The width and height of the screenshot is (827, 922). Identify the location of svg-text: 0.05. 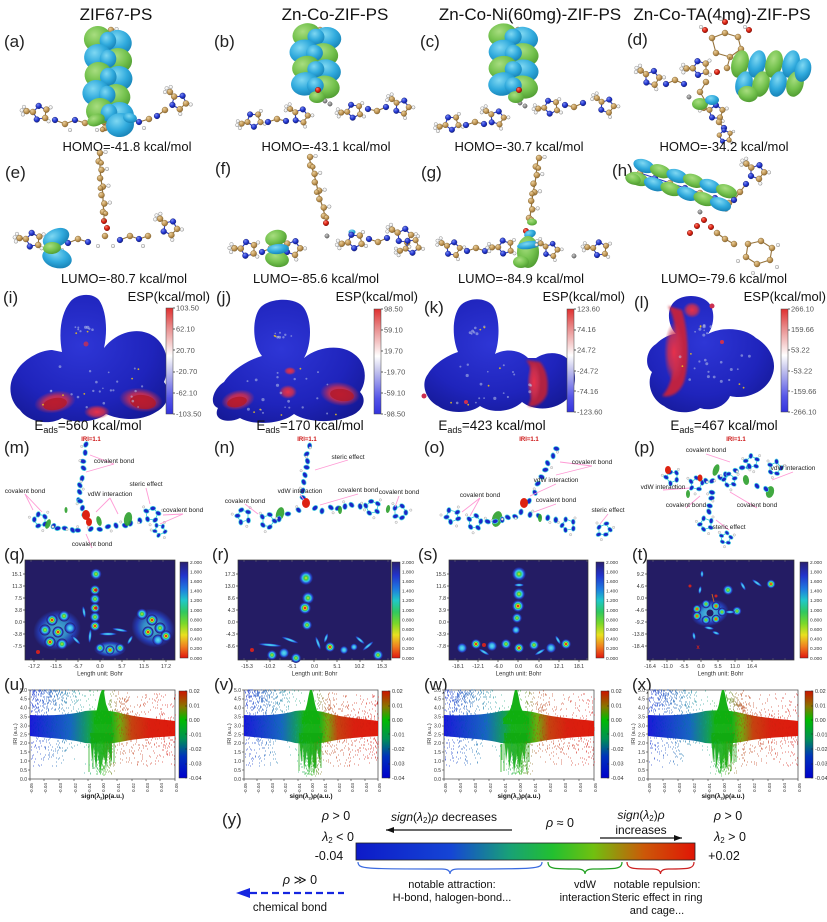
(176, 787).